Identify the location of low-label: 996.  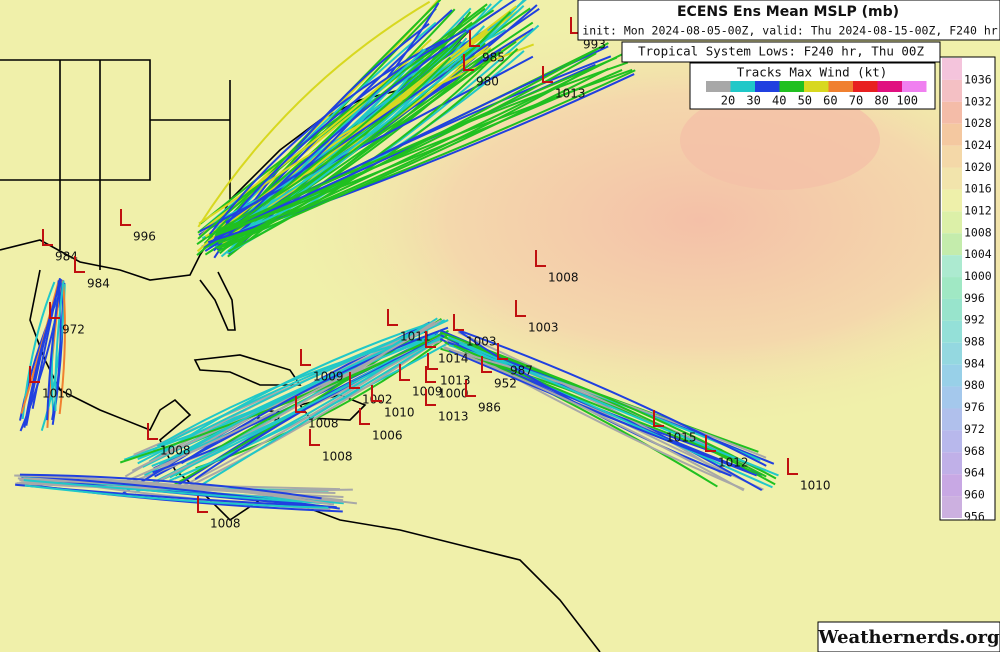
(144, 237).